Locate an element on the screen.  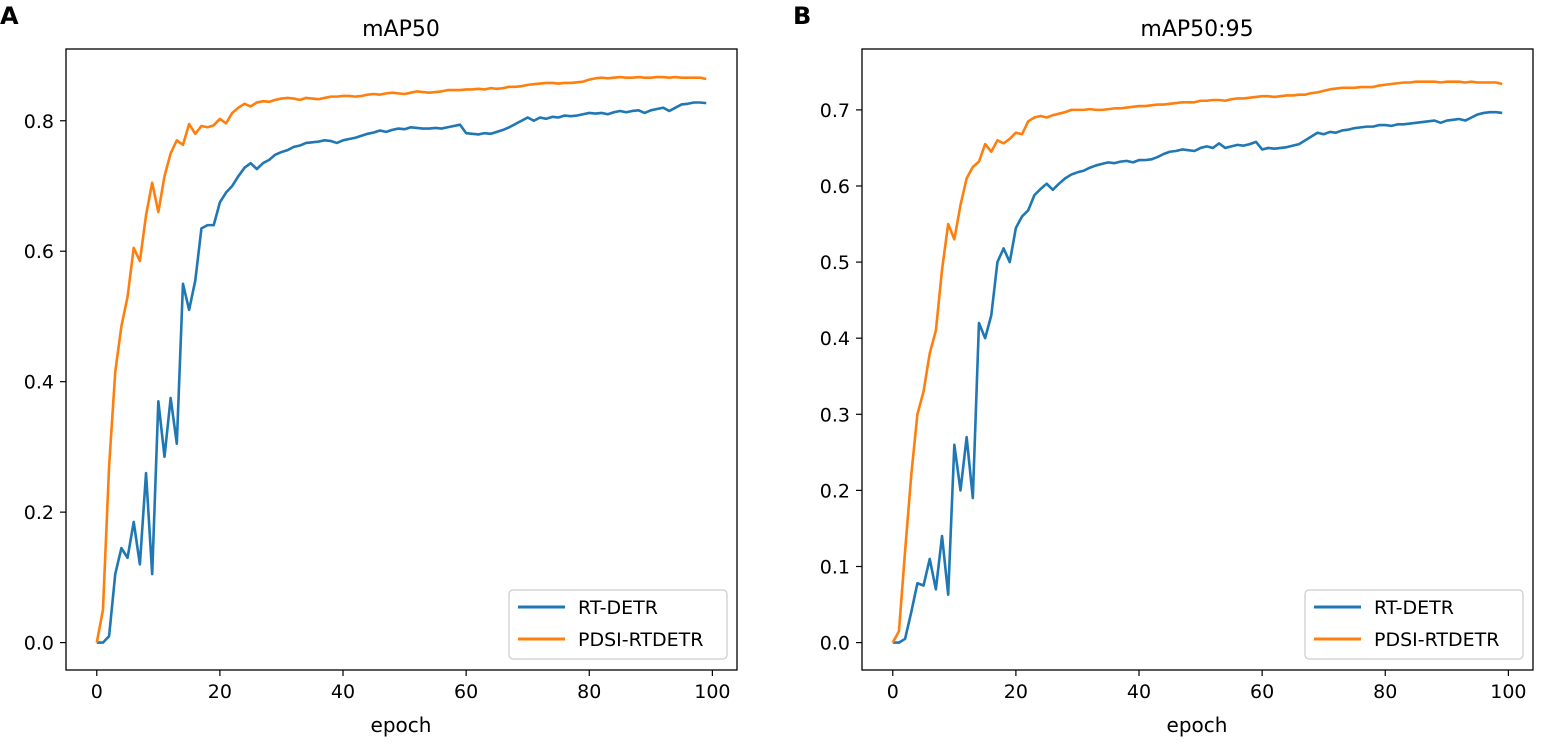
y-tick-label: 0.1 is located at coordinates (835, 568).